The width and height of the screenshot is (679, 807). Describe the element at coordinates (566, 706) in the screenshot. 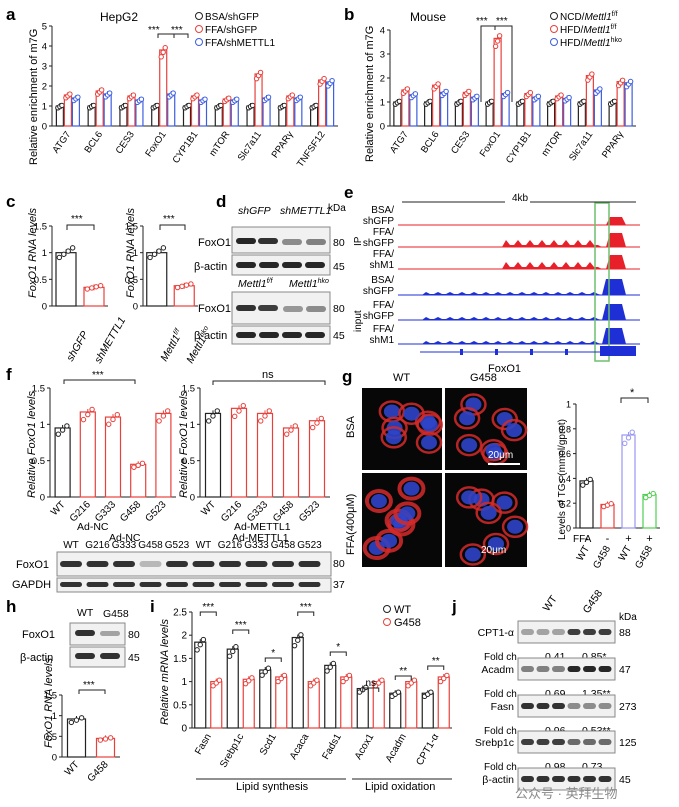

I see `j-blot-box` at that location.